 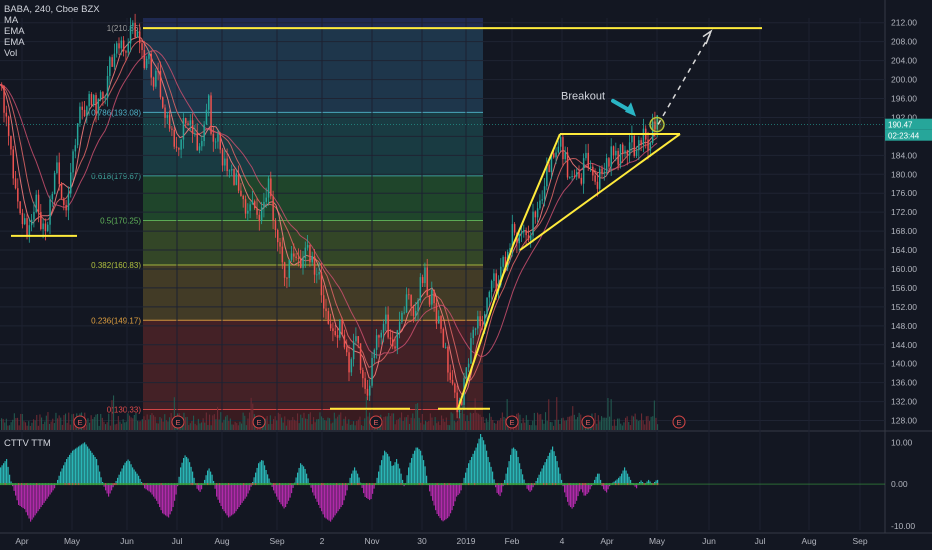 What do you see at coordinates (11, 20) in the screenshot?
I see `indicator-ma: MA` at bounding box center [11, 20].